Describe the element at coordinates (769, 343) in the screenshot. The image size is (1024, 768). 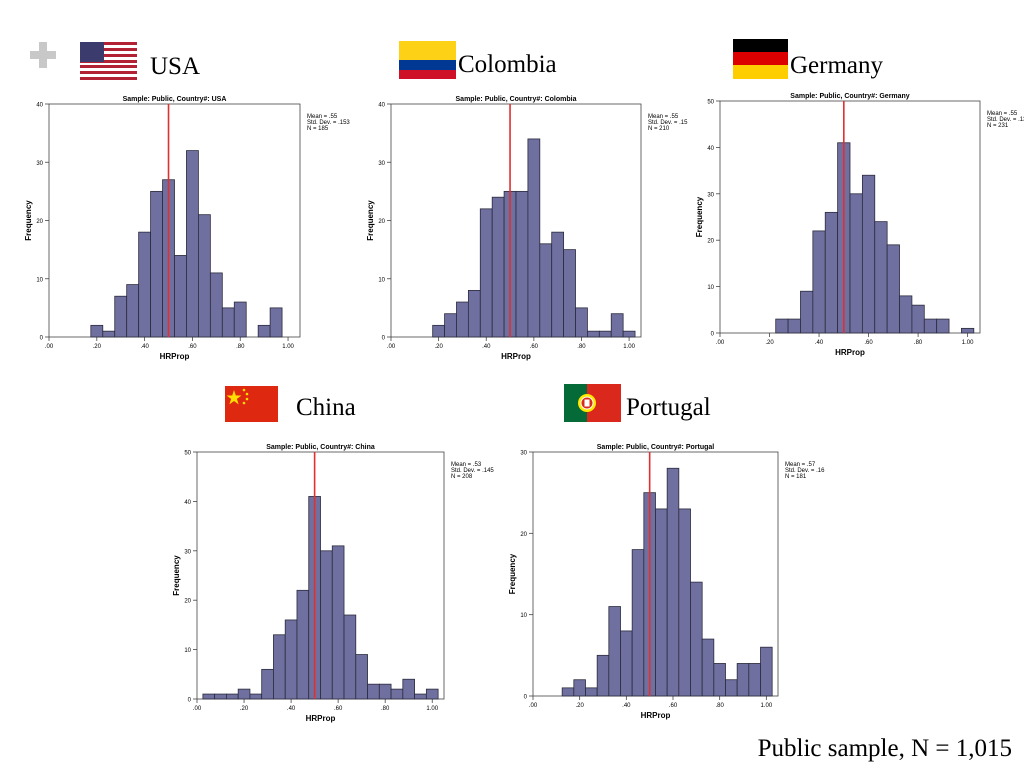
I see `x-tick-label-germany: .20` at that location.